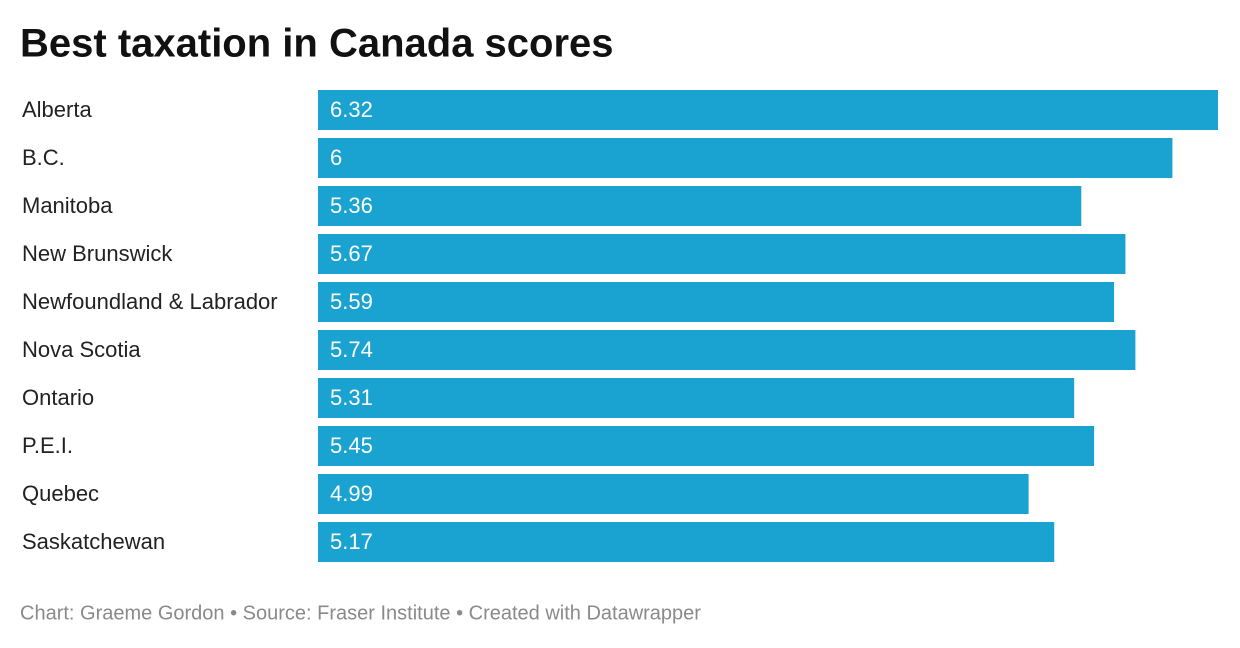  I want to click on value-label: 4.99, so click(351, 493).